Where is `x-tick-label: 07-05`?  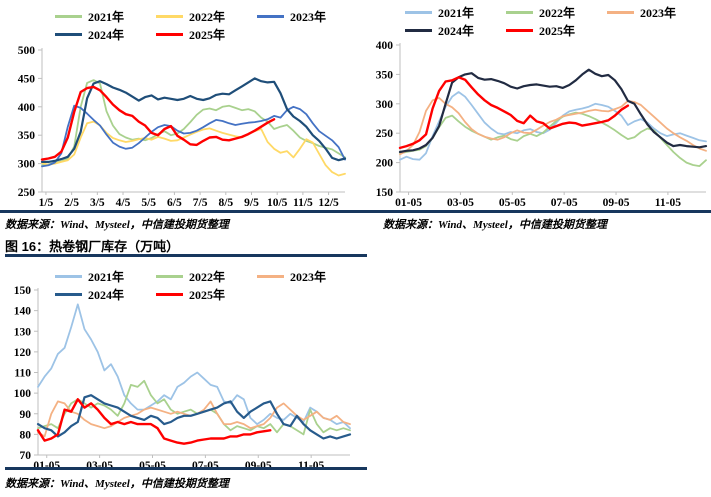
x-tick-label: 07-05 is located at coordinates (205, 466).